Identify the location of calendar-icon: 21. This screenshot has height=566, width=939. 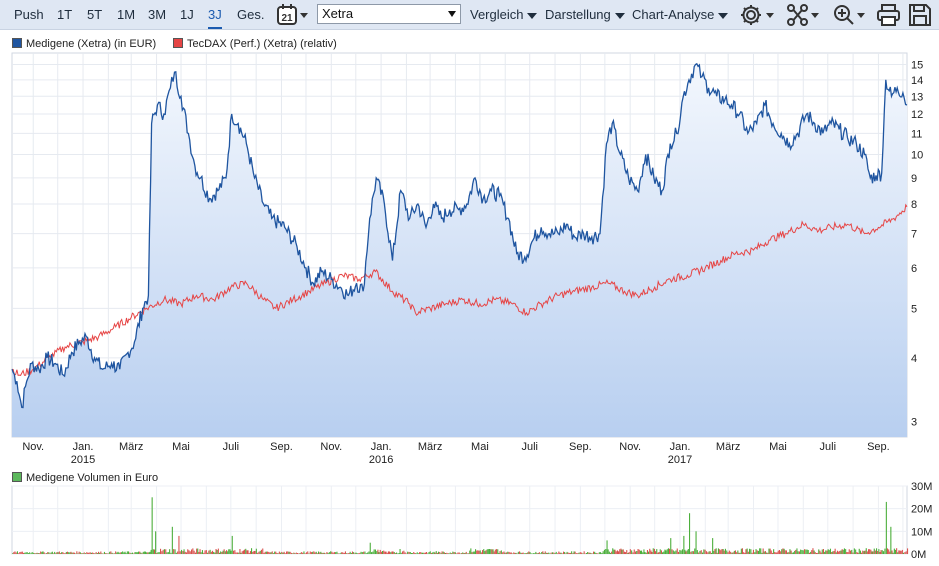
(293, 15).